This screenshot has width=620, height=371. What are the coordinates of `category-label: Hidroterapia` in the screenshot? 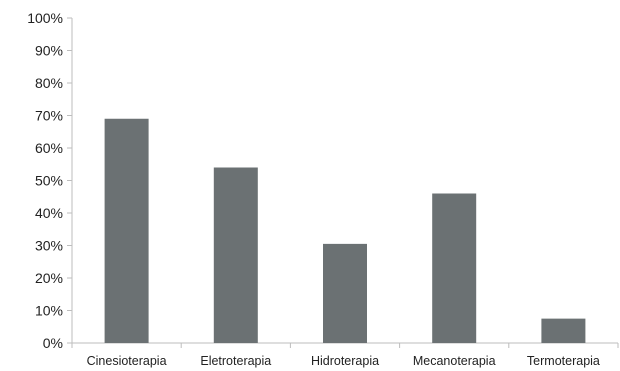 It's located at (345, 361).